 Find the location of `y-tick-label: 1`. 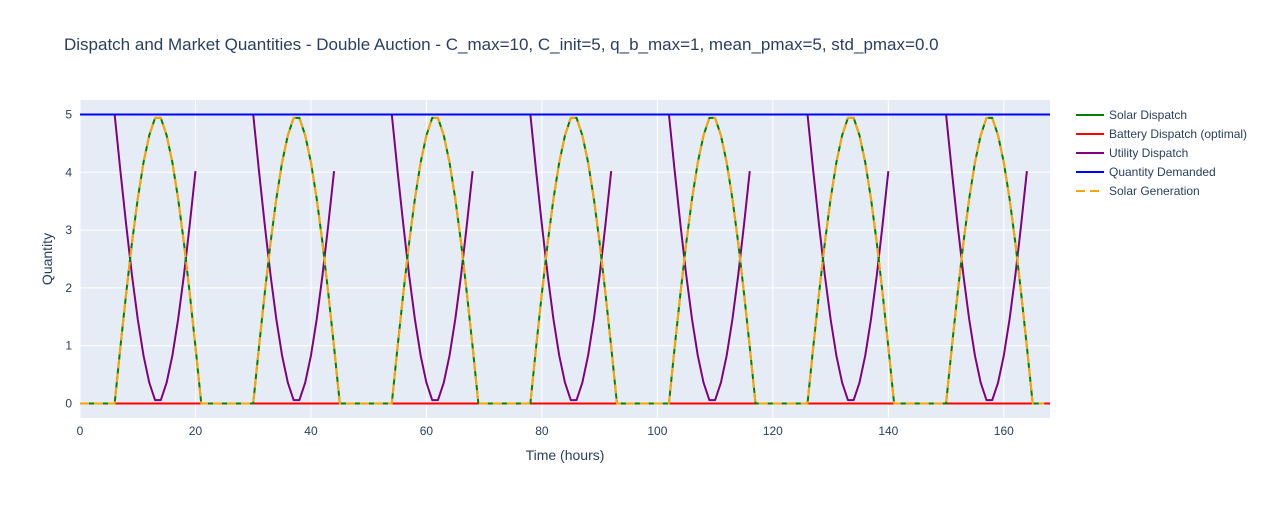

y-tick-label: 1 is located at coordinates (68, 346).